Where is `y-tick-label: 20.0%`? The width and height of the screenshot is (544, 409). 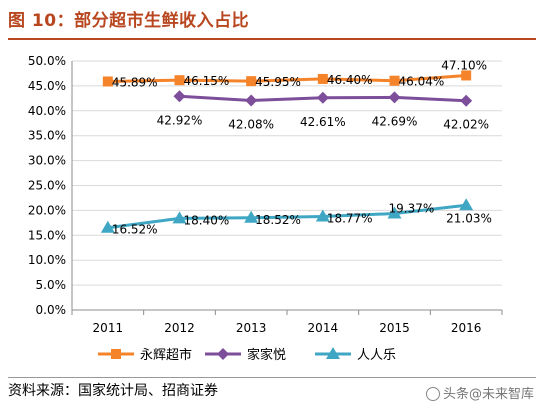 y-tick-label: 20.0% is located at coordinates (47, 210).